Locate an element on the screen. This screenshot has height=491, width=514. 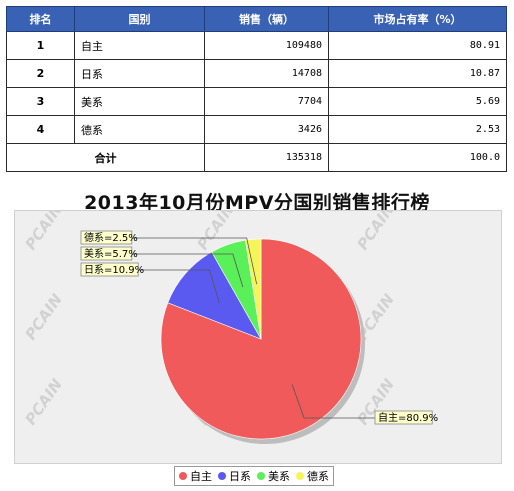
sales-cell: 109480 is located at coordinates (266, 45).